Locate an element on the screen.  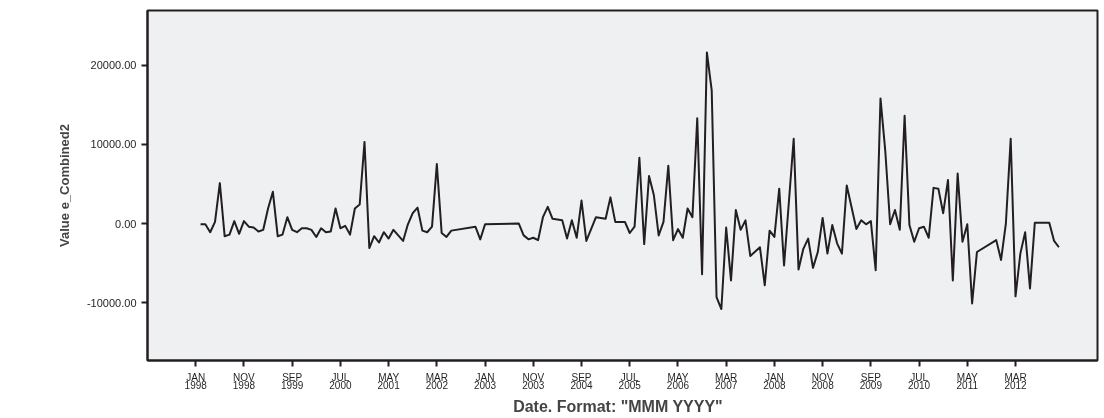
x-tick-label: SEP 2009 is located at coordinates (871, 381).